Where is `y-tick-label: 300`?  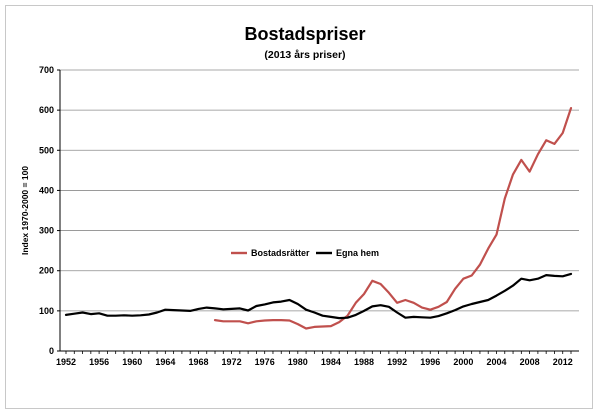
y-tick-label: 300 is located at coordinates (46, 231).